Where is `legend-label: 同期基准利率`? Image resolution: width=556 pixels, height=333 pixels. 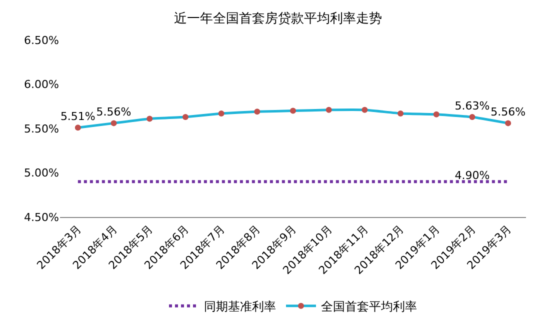
legend-label: 同期基准利率 is located at coordinates (240, 307).